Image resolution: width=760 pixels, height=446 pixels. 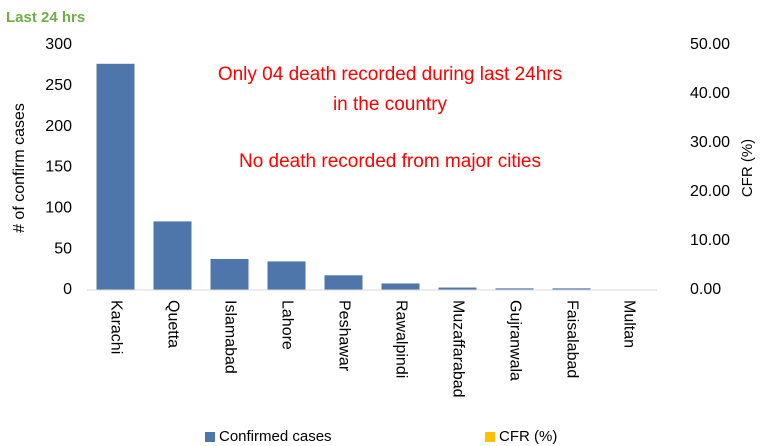 What do you see at coordinates (229, 337) in the screenshot?
I see `x-tick-label: Islamabad` at bounding box center [229, 337].